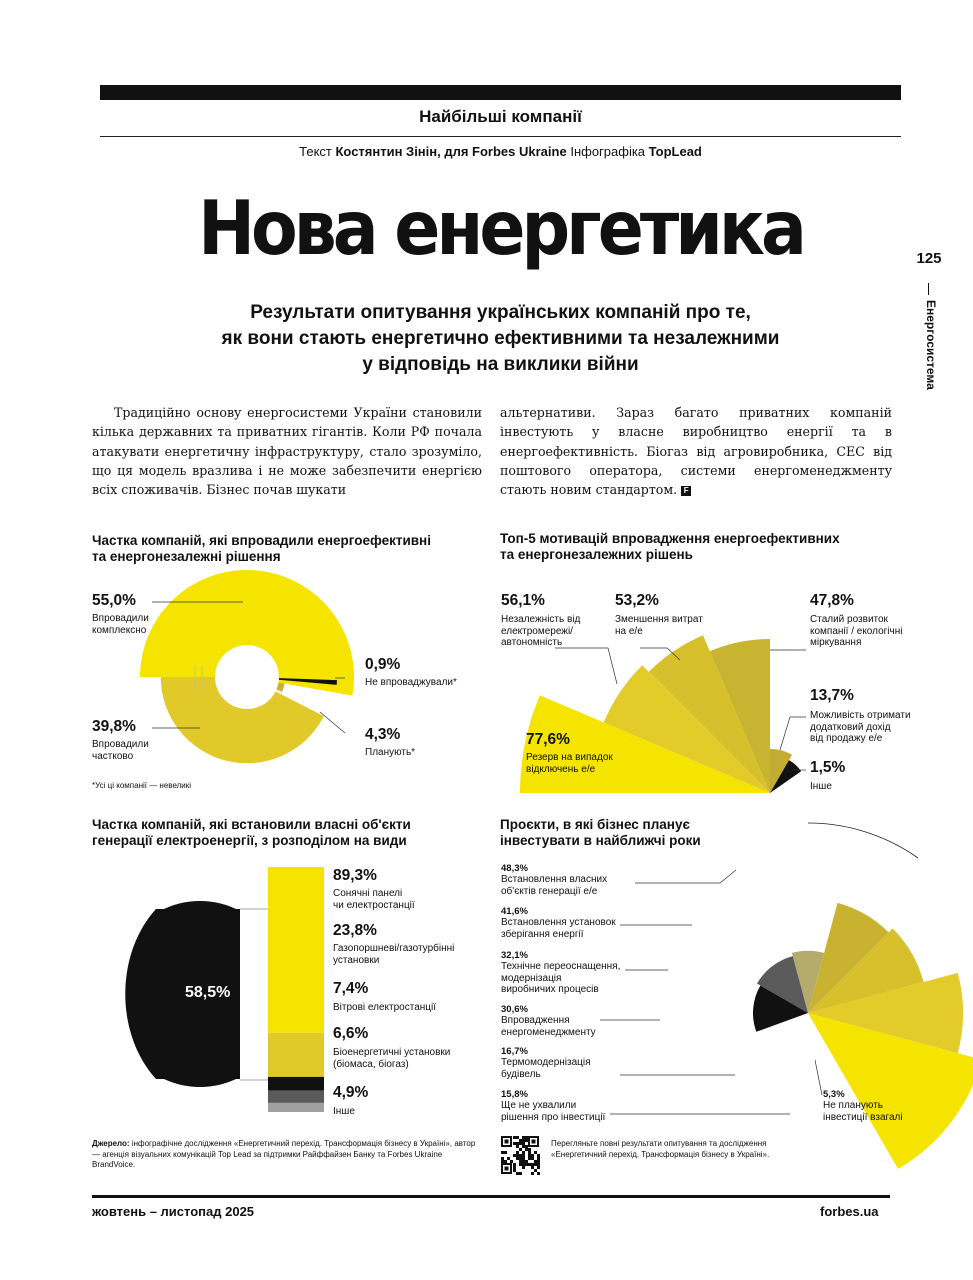  I want to click on qr-code-icon, so click(520, 1155).